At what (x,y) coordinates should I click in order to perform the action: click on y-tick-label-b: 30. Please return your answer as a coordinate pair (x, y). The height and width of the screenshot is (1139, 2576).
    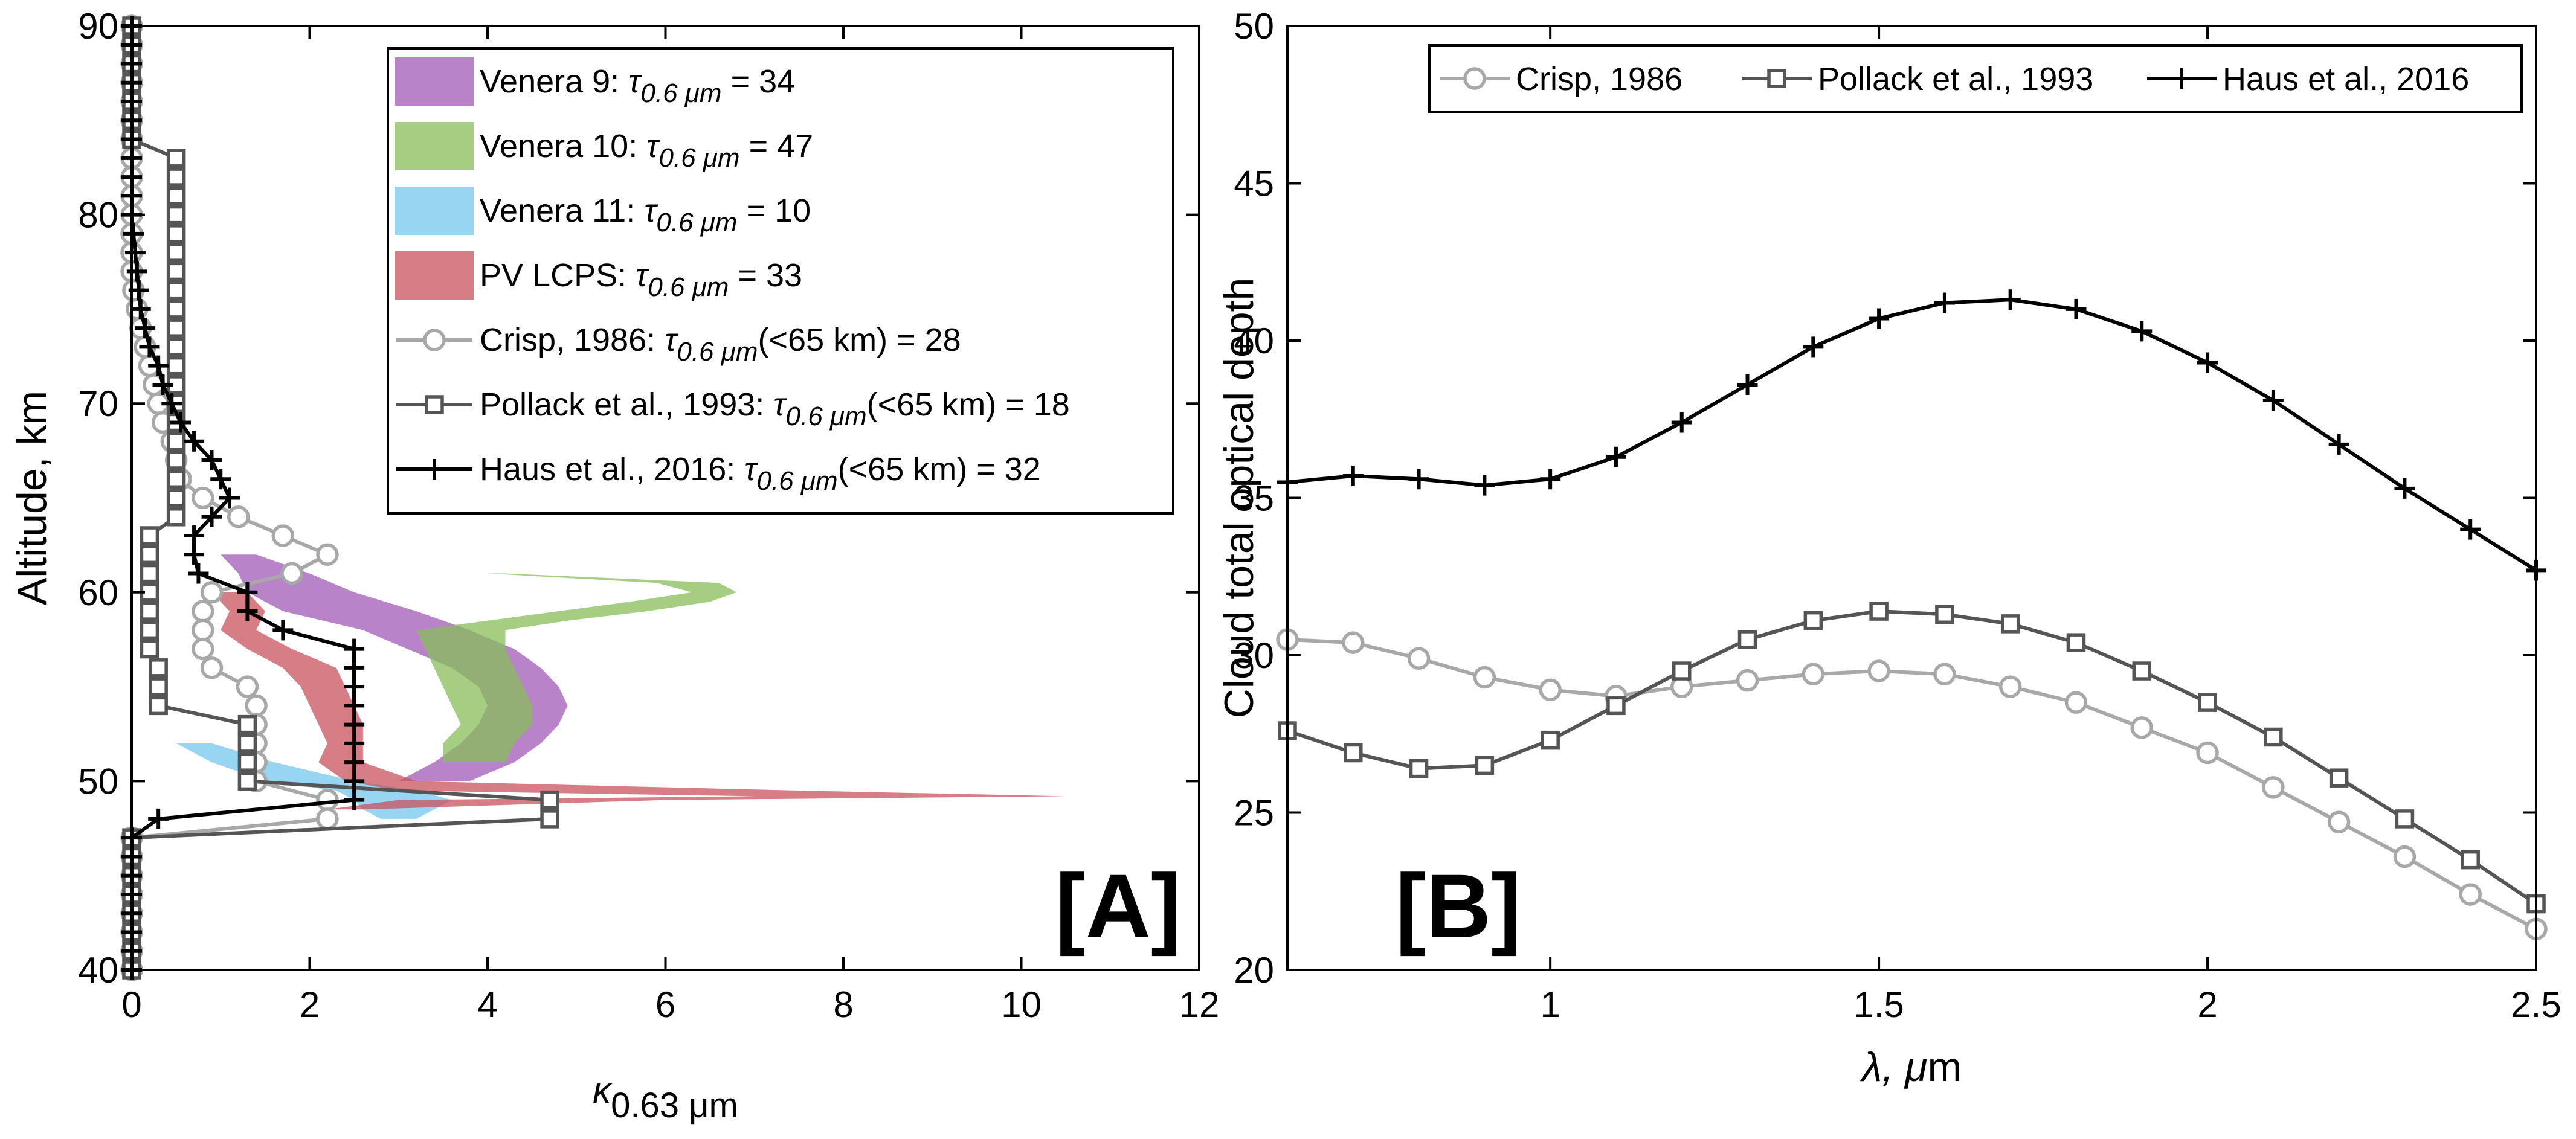
    Looking at the image, I should click on (1254, 655).